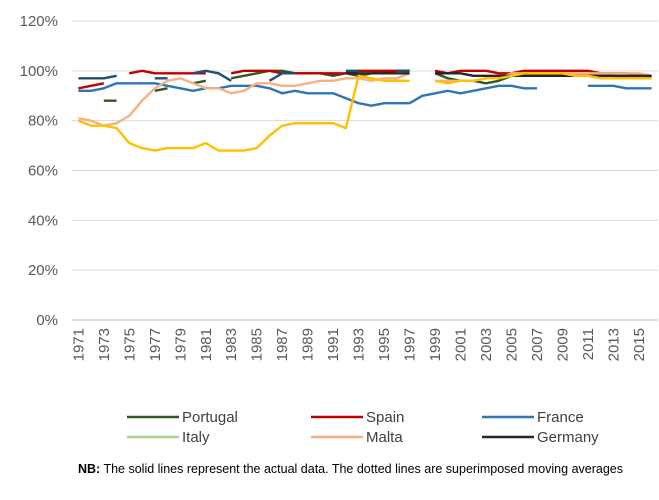 The height and width of the screenshot is (500, 659). What do you see at coordinates (206, 344) in the screenshot?
I see `x-tick-label: 1981` at bounding box center [206, 344].